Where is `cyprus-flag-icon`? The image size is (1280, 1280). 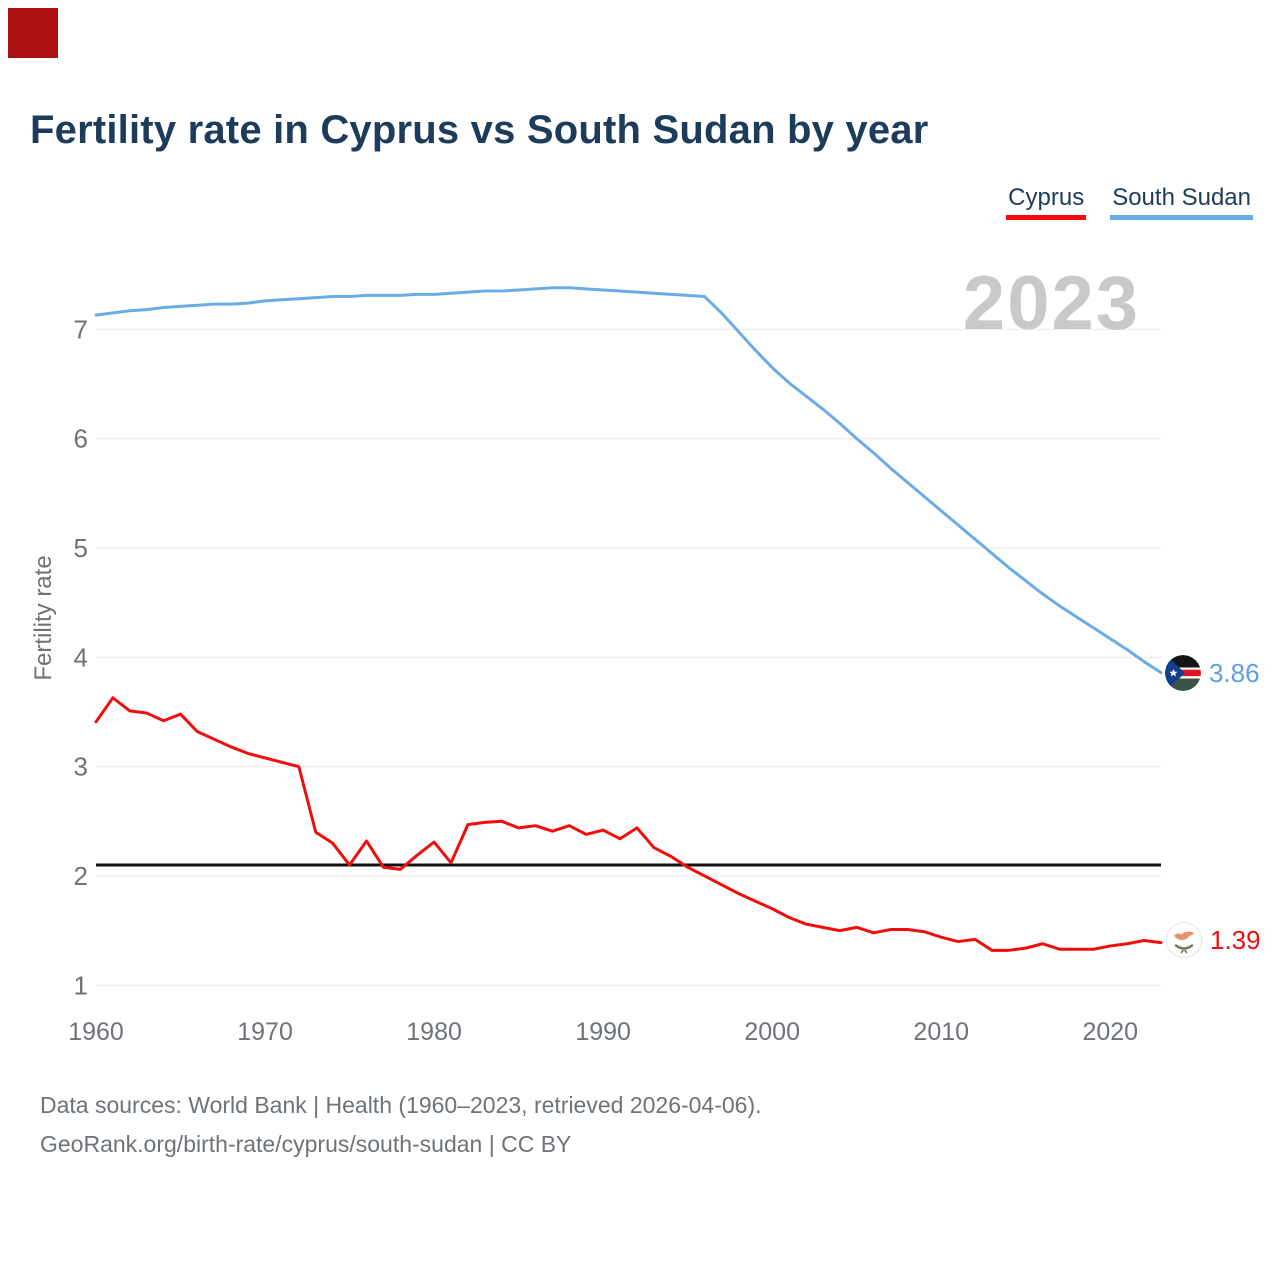
cyprus-flag-icon is located at coordinates (1184, 940).